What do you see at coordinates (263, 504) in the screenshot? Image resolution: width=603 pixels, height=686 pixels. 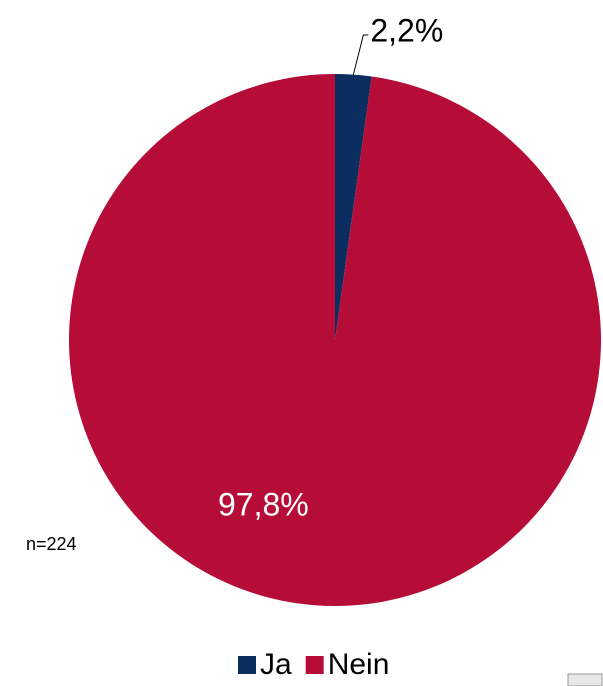 I see `data-label: 97,8%` at bounding box center [263, 504].